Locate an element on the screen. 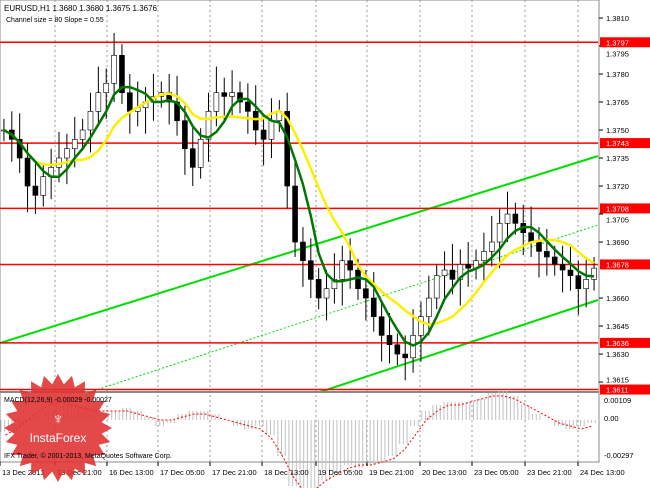  y-tick-label: 1.3765 is located at coordinates (617, 102).